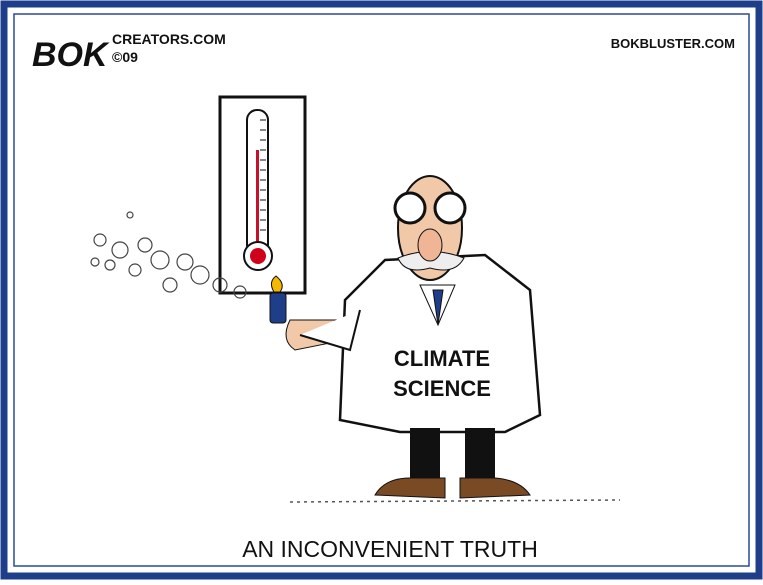  Describe the element at coordinates (442, 358) in the screenshot. I see `coat-text-line-1: CLIMATE` at that location.